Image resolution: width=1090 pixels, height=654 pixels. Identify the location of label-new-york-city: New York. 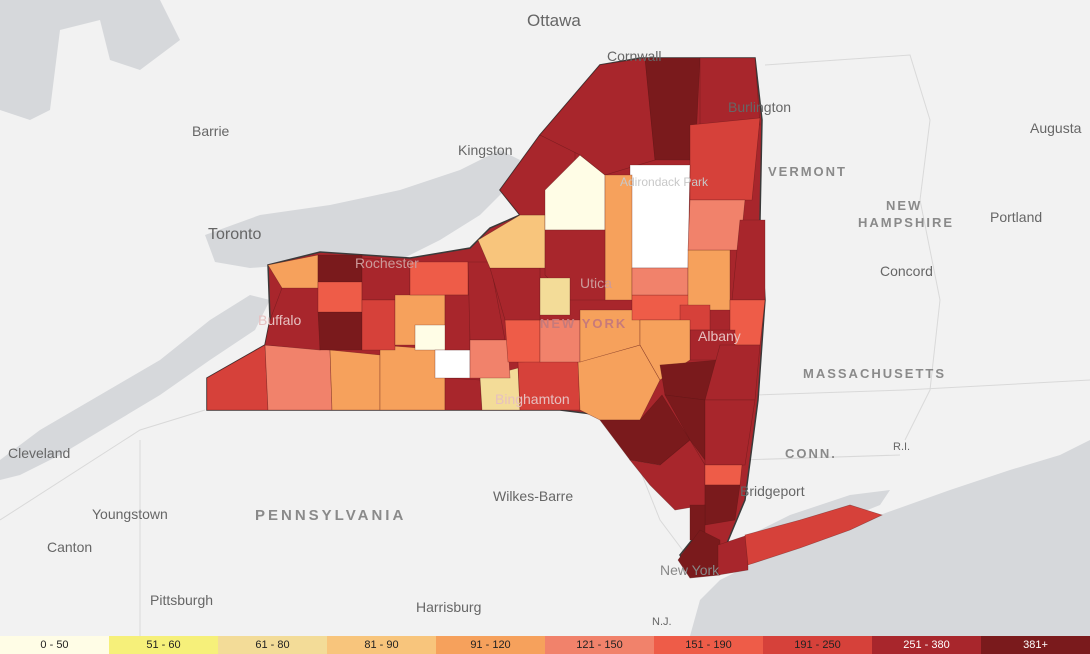
(690, 570).